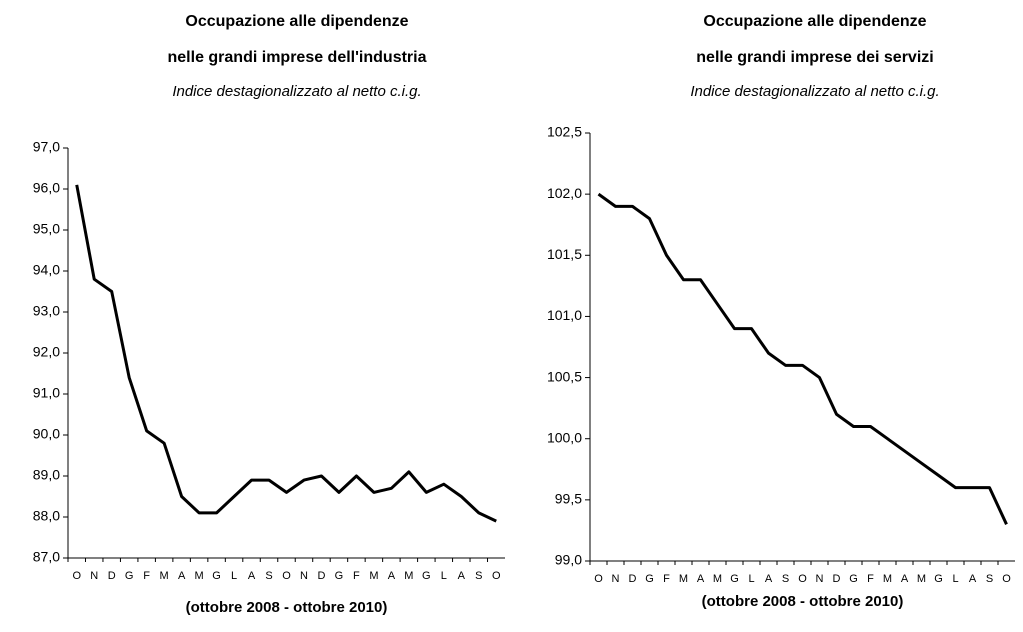  Describe the element at coordinates (564, 315) in the screenshot. I see `y-tick-label: 101,0` at that location.